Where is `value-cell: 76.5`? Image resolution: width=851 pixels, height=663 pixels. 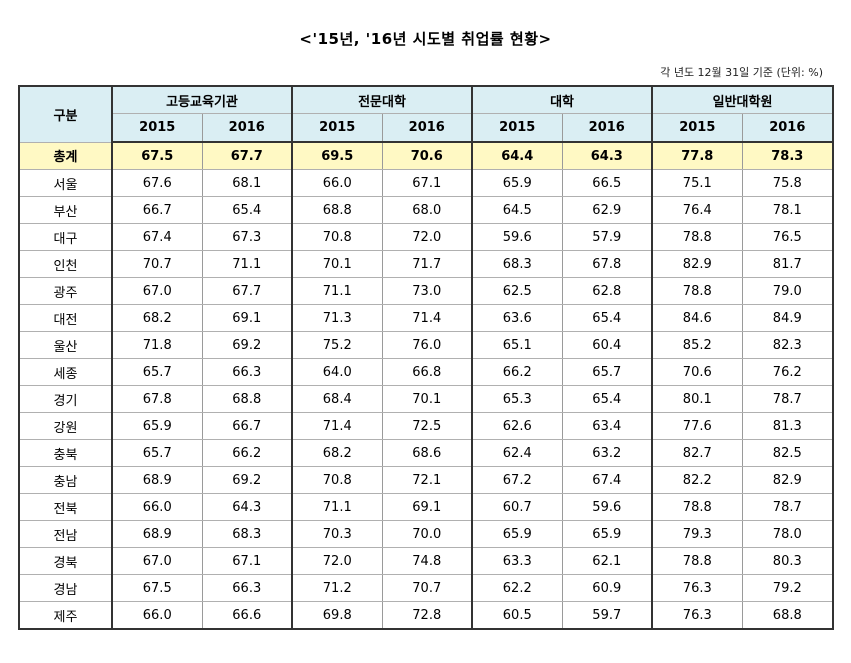
value-cell: 76.5 is located at coordinates (788, 237).